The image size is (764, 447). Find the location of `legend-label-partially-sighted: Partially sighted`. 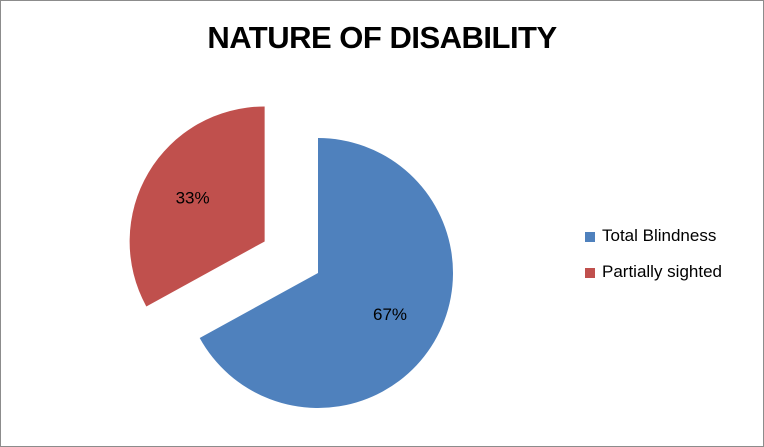

legend-label-partially-sighted: Partially sighted is located at coordinates (662, 271).